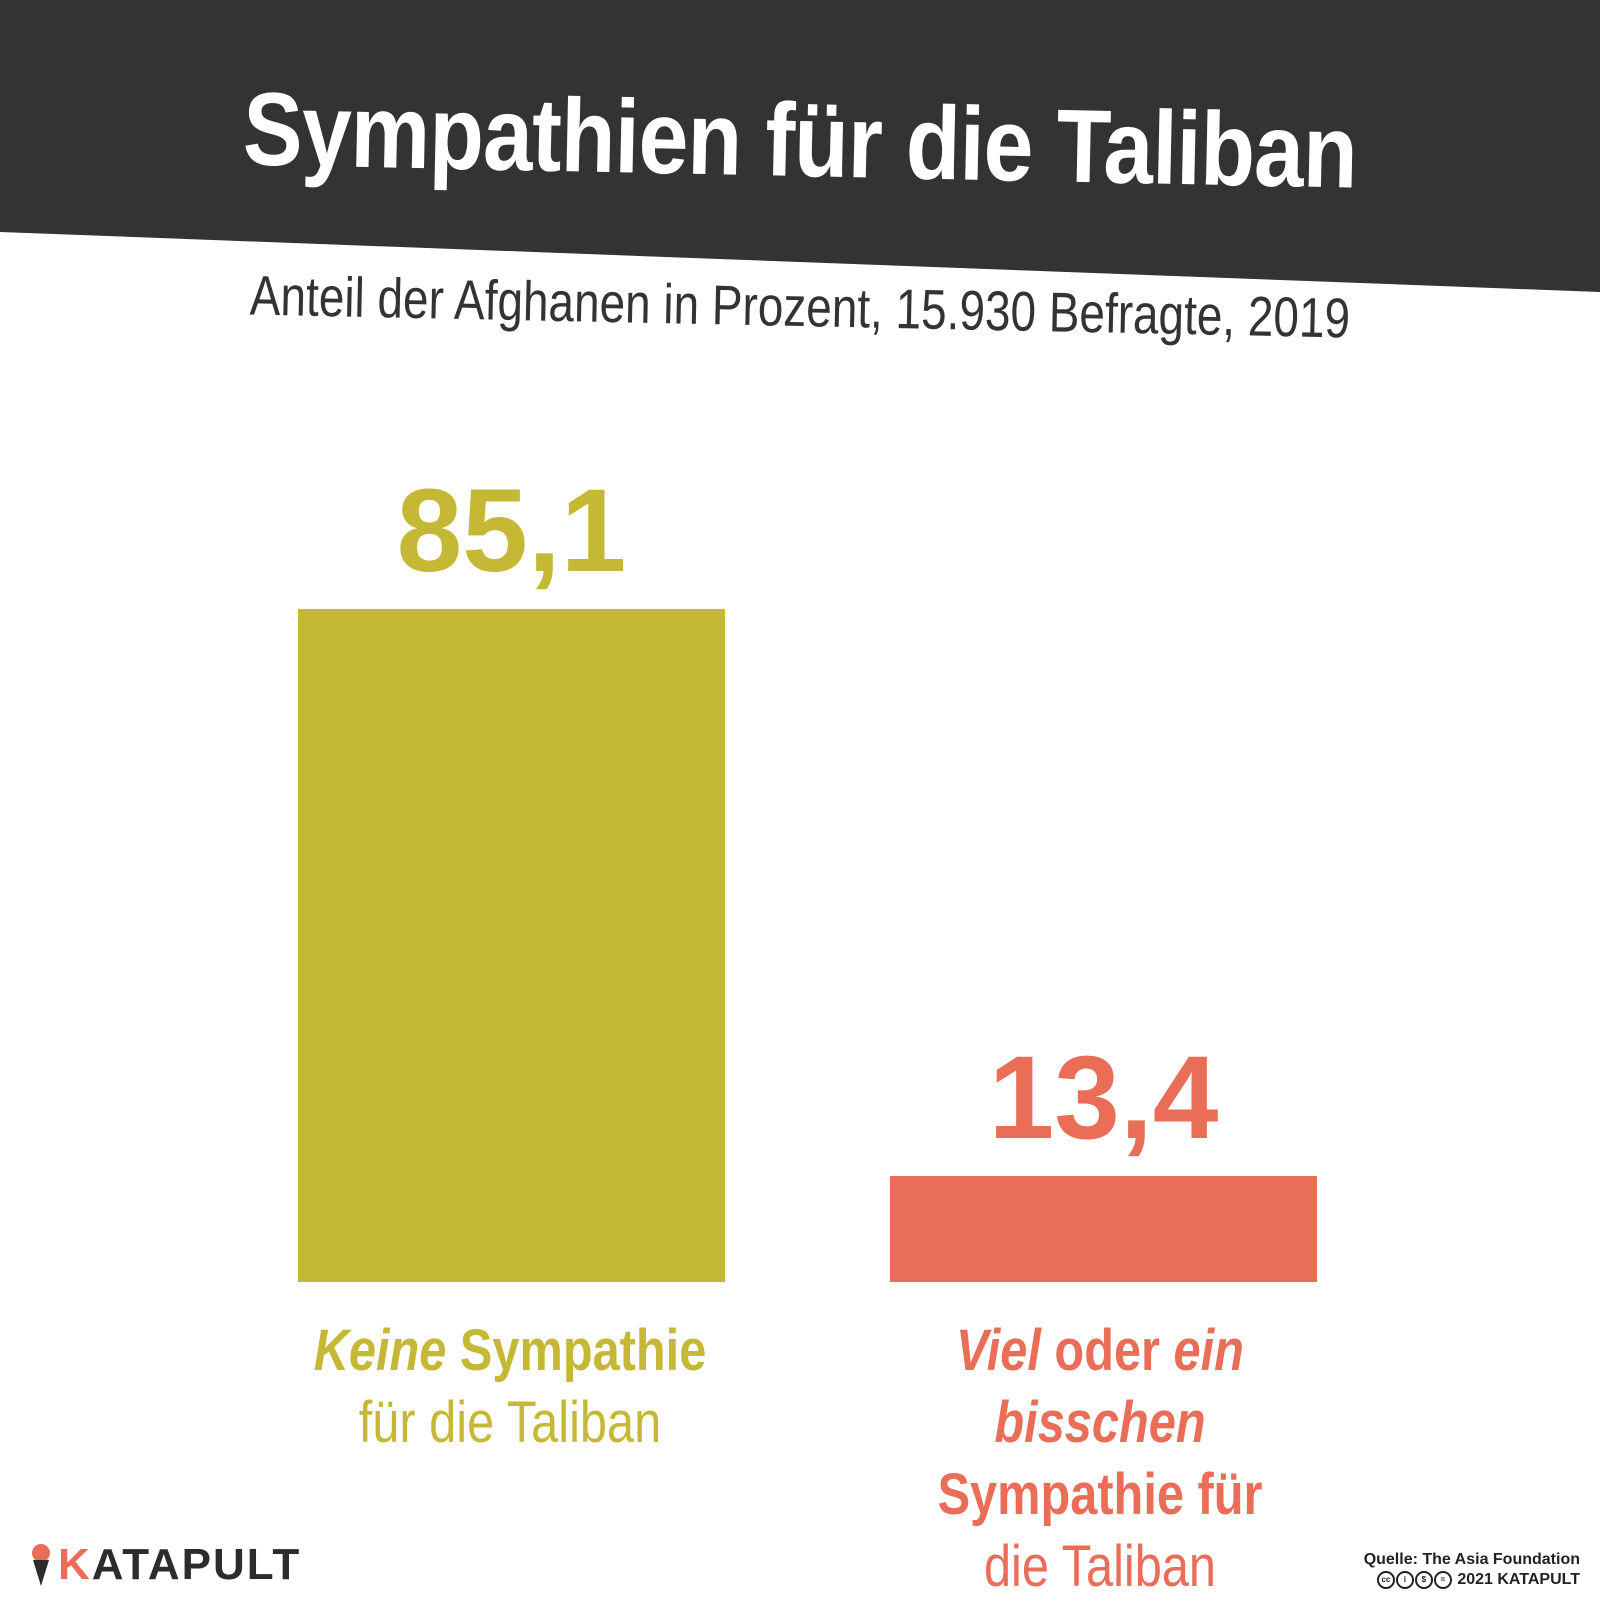  I want to click on cc-icon: cc, so click(1385, 1579).